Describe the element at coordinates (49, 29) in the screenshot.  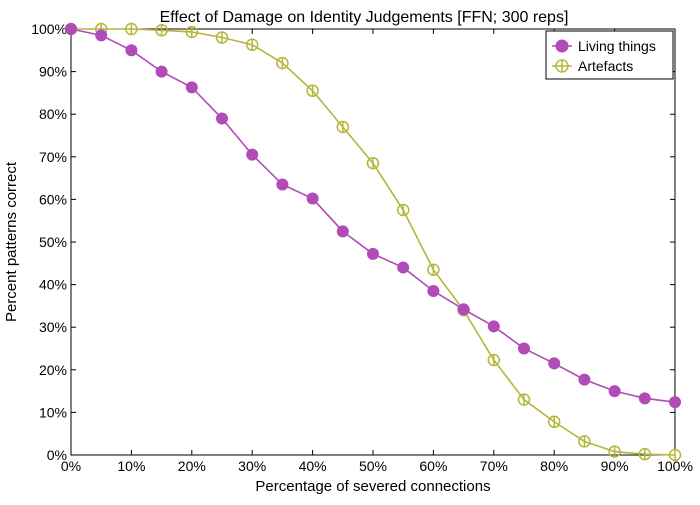
I see `y-tick-label: 100%` at that location.